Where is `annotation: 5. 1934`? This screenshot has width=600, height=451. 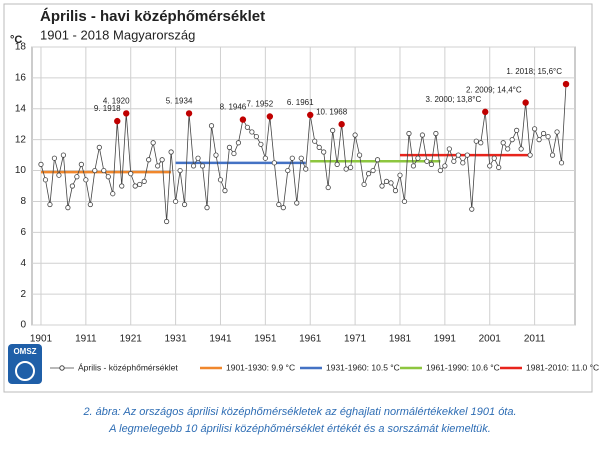
annotation: 5. 1934 is located at coordinates (179, 101).